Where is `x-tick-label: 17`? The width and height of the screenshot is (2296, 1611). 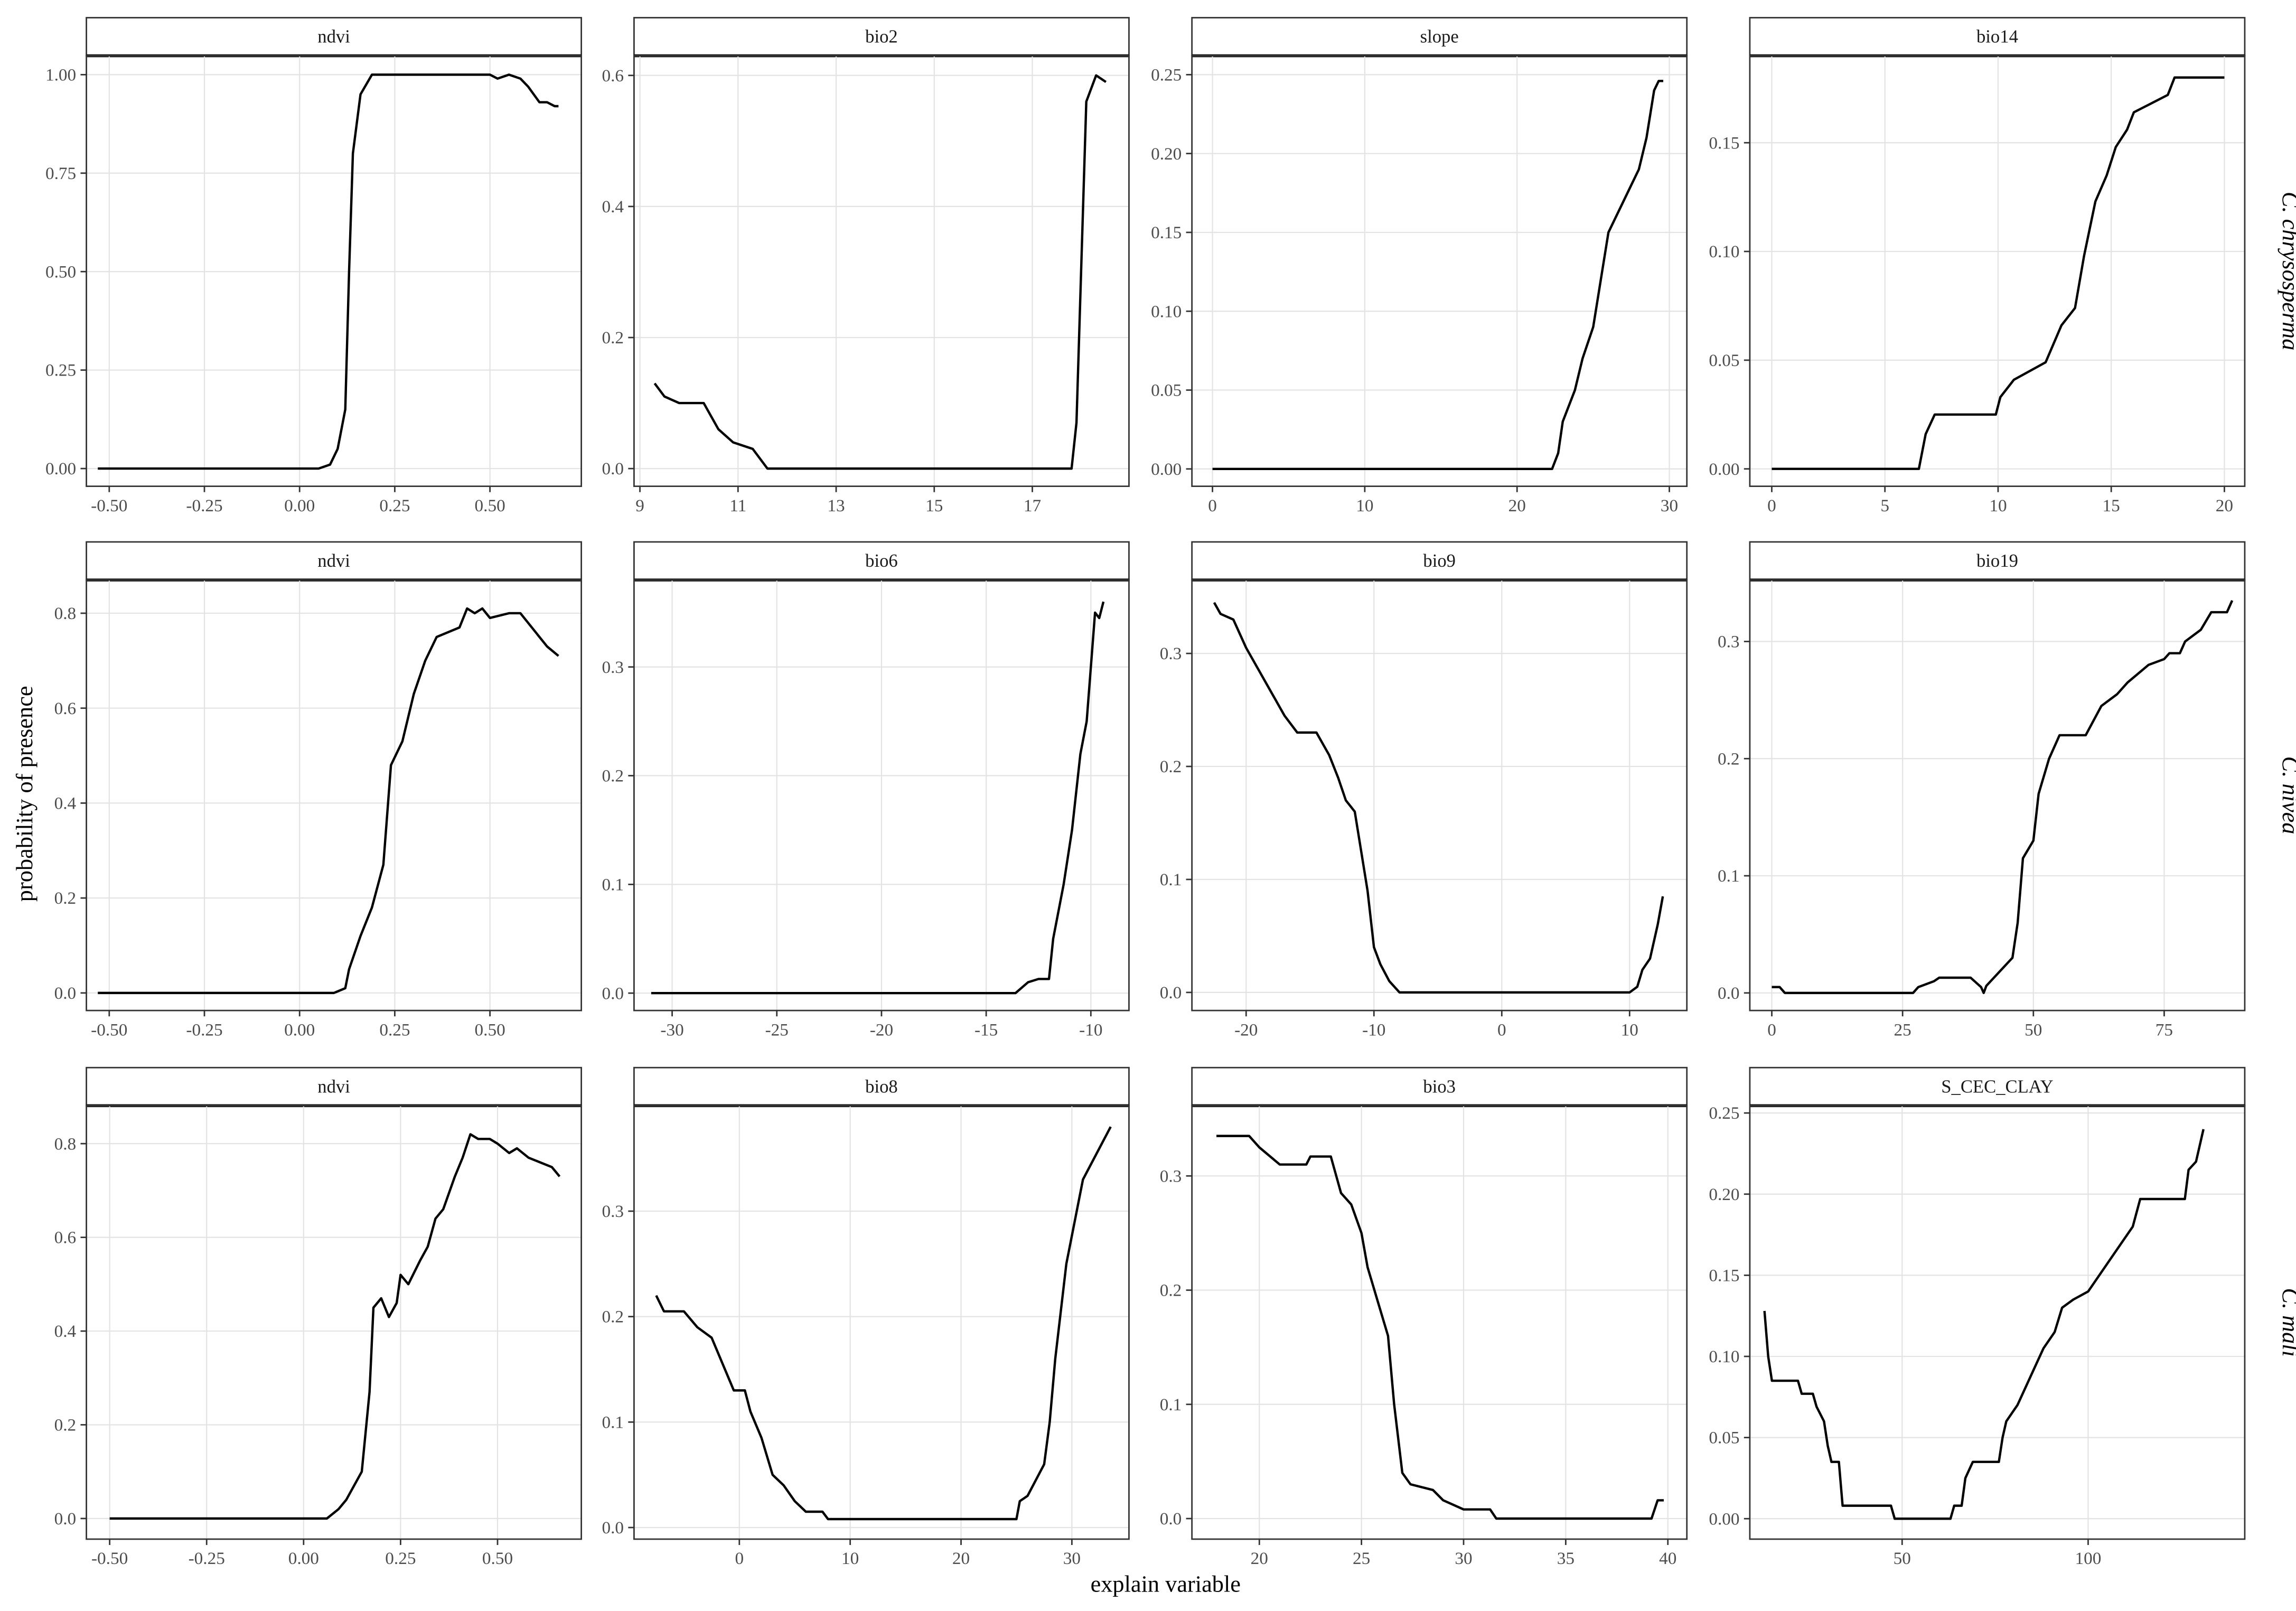
x-tick-label: 17 is located at coordinates (1032, 506).